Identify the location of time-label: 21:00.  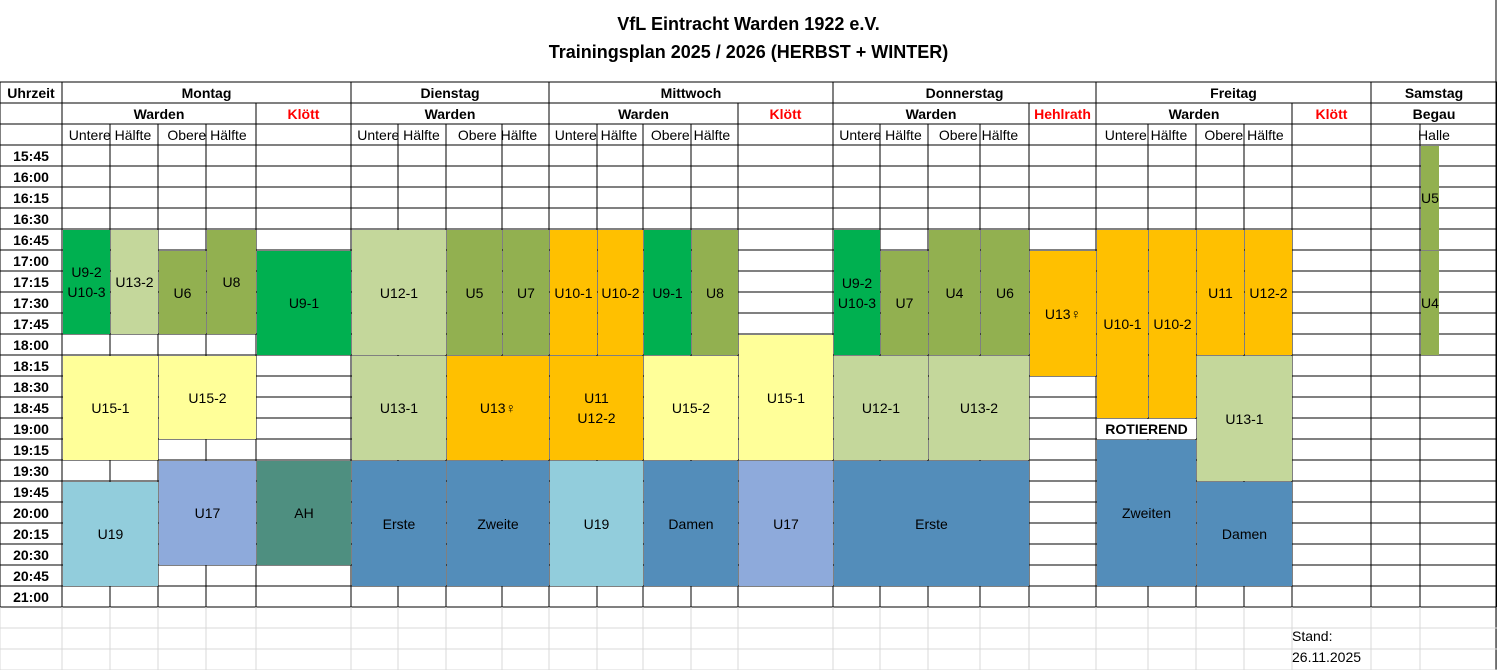
(31, 596).